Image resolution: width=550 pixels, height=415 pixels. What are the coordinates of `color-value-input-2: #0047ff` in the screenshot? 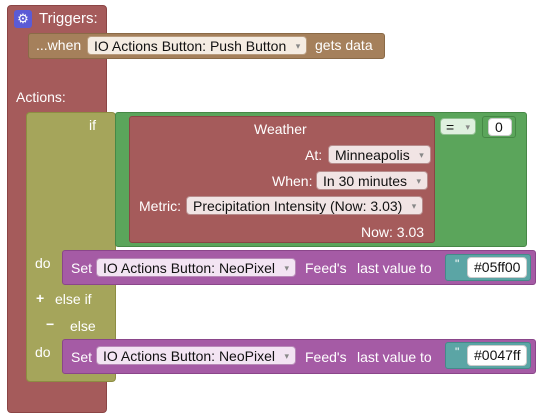 It's located at (497, 355).